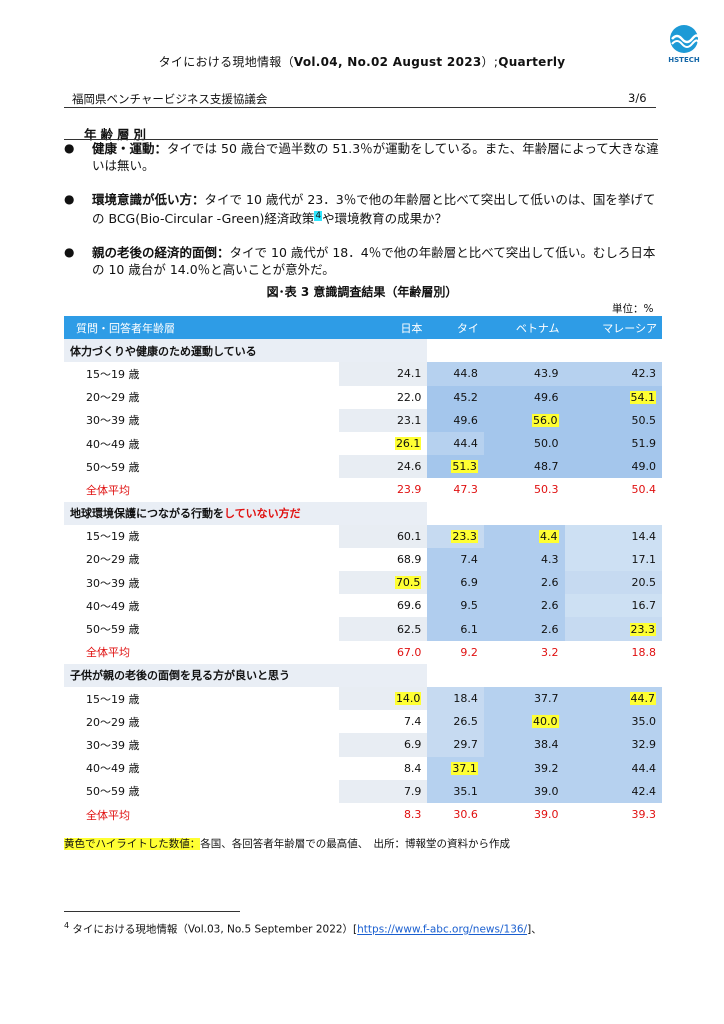  I want to click on legend-highlight-label: 黄色でハイライトした数値：, so click(132, 844).